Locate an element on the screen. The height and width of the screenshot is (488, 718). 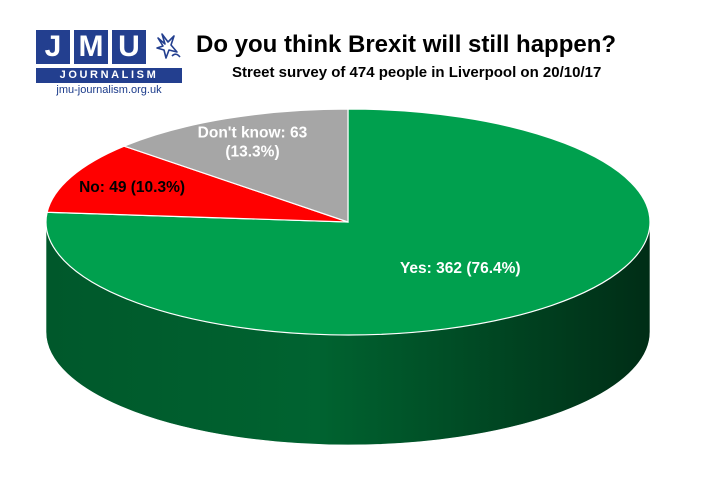
logo-journalism: JOURNALISM is located at coordinates (109, 75).